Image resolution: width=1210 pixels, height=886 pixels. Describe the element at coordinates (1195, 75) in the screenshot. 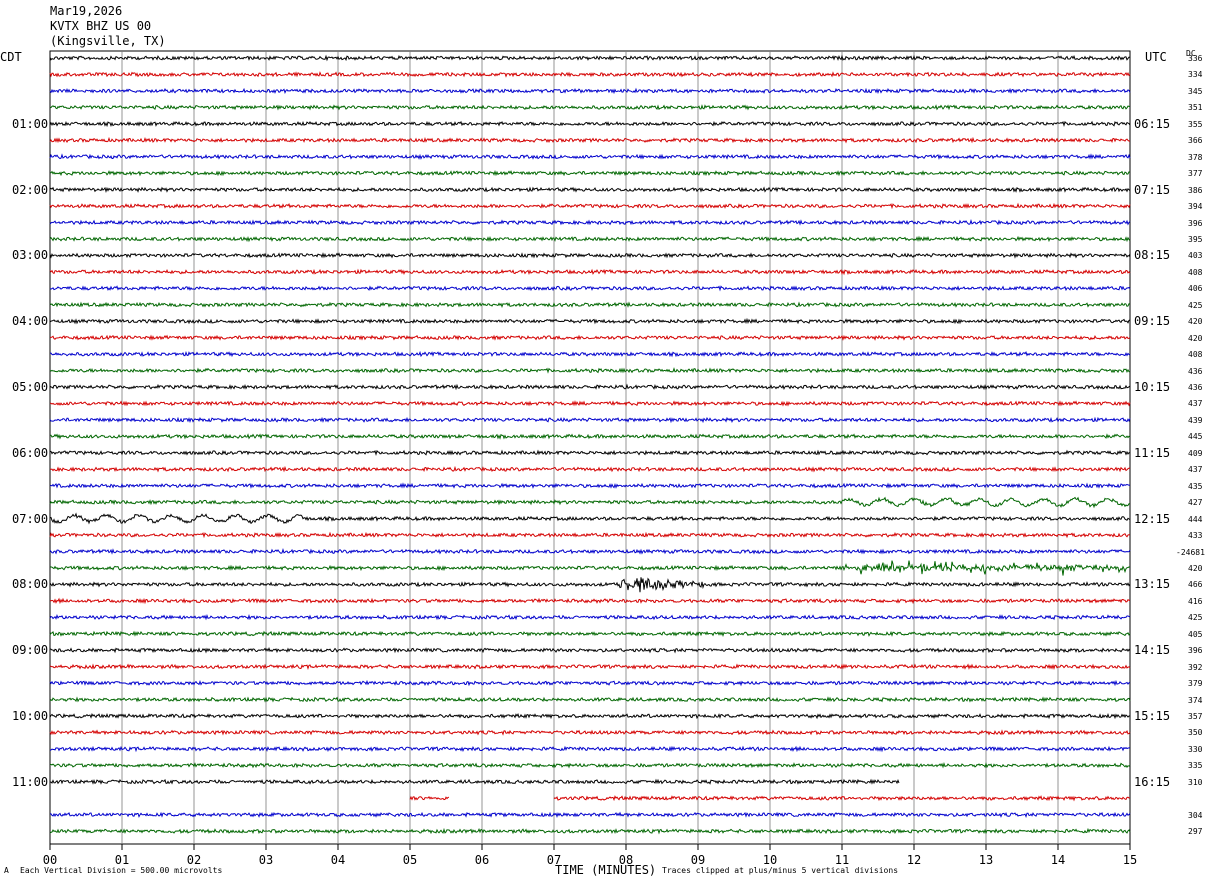

I see `dc-offset-label: 334` at that location.